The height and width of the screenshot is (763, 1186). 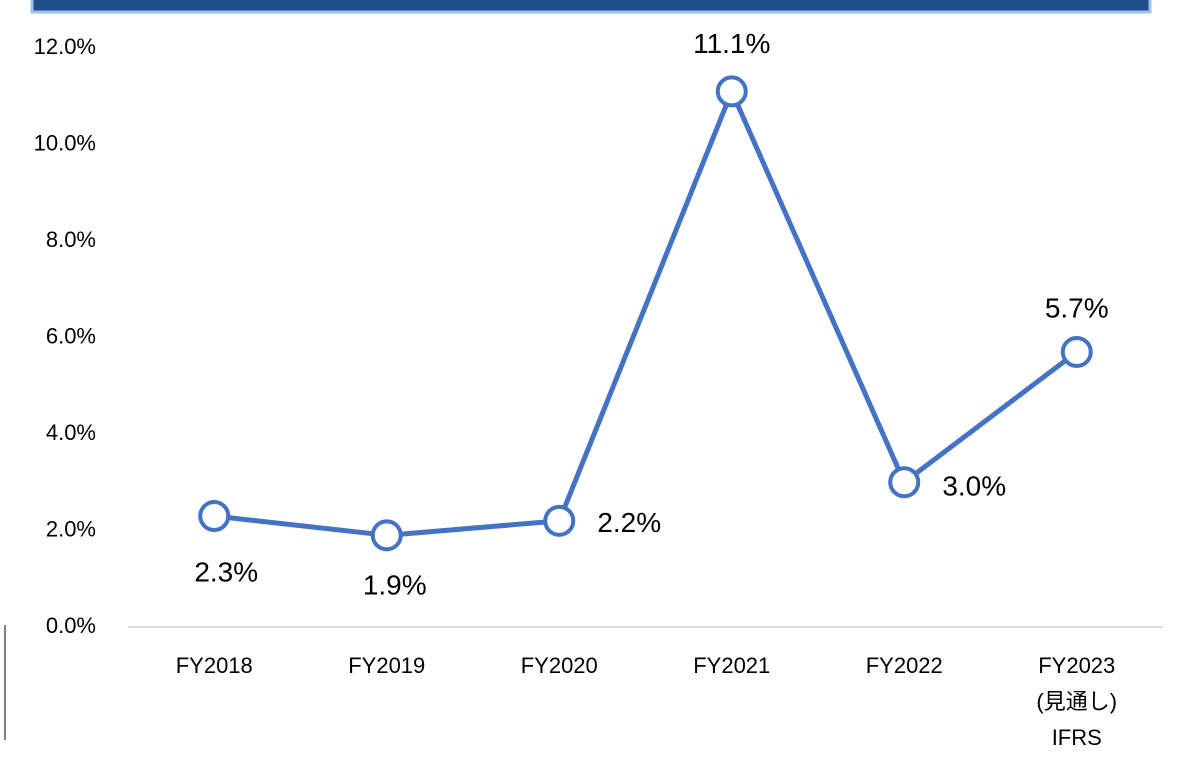 I want to click on data-label: 2.3%, so click(x=226, y=571).